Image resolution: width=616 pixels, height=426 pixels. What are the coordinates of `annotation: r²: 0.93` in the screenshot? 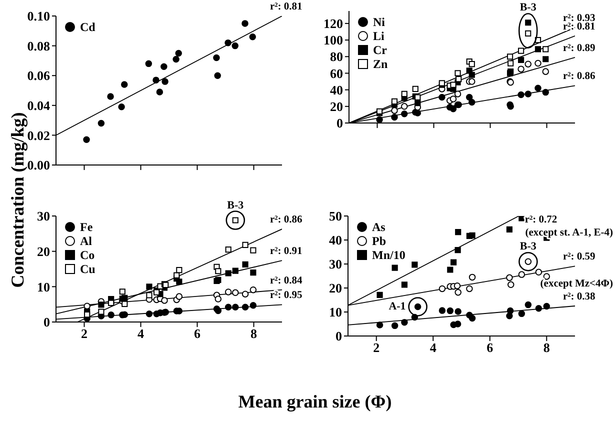 It's located at (579, 18).